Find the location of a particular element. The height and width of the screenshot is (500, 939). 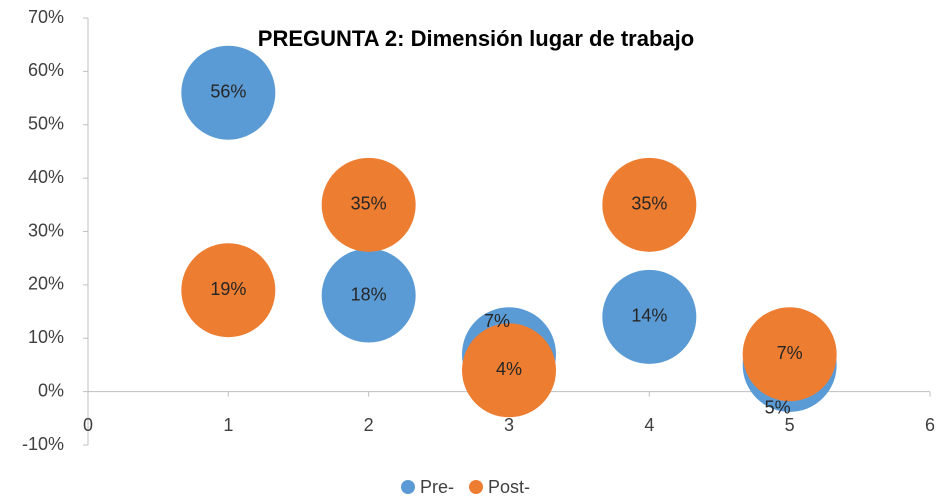

data-label: 4% is located at coordinates (509, 369).